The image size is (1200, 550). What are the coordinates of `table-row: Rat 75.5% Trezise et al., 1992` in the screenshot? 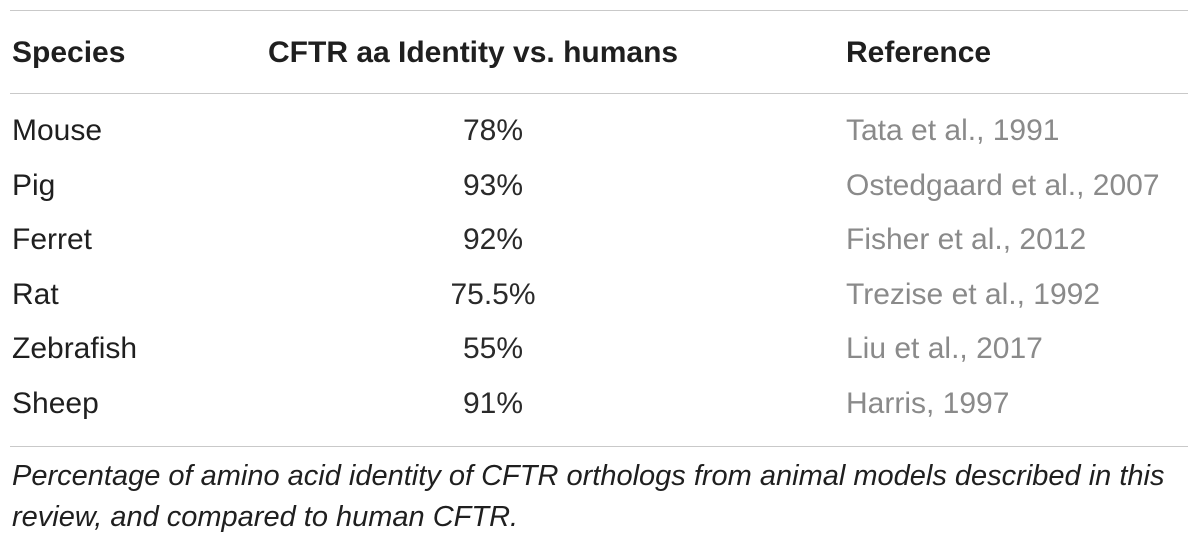 It's located at (600, 295).